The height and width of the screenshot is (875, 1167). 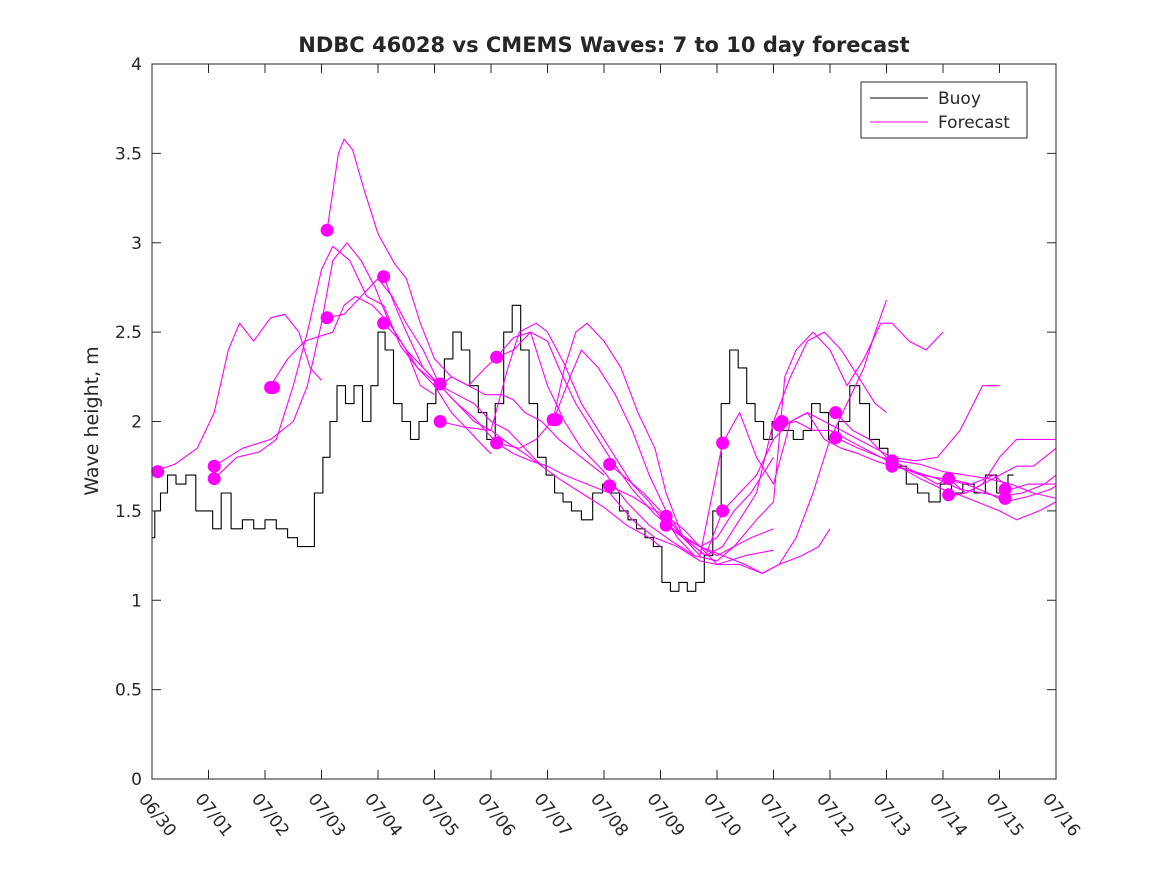 I want to click on y-tick-label-7: 3.5, so click(x=128, y=154).